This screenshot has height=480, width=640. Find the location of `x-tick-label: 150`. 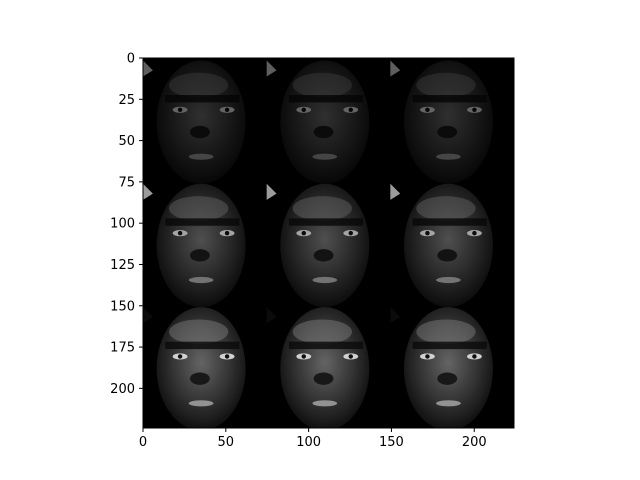

x-tick-label: 150 is located at coordinates (391, 442).